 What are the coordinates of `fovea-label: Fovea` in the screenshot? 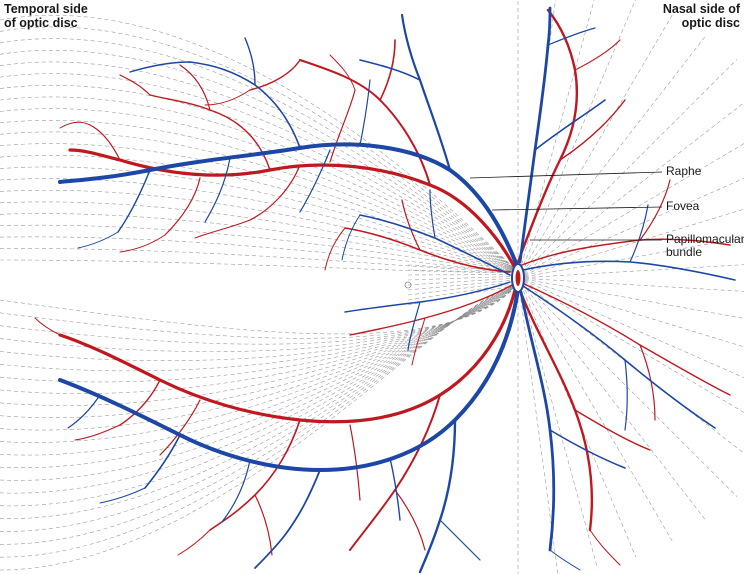 It's located at (683, 206).